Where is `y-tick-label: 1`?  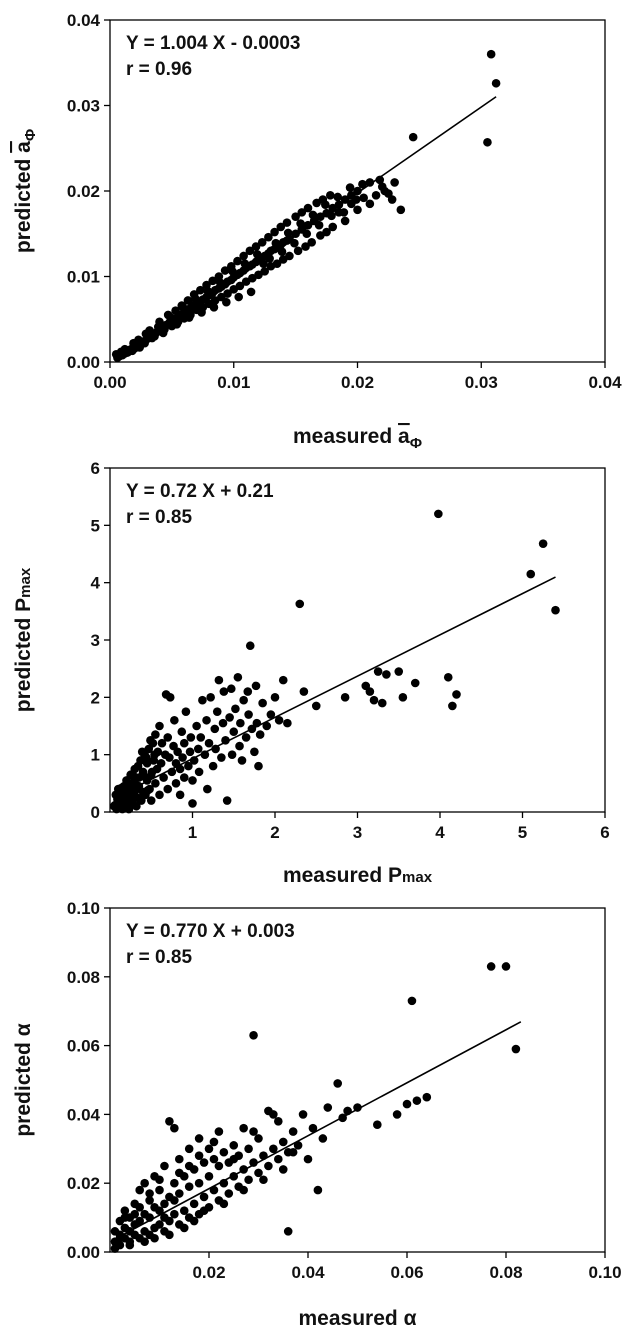 y-tick-label: 1 is located at coordinates (95, 755).